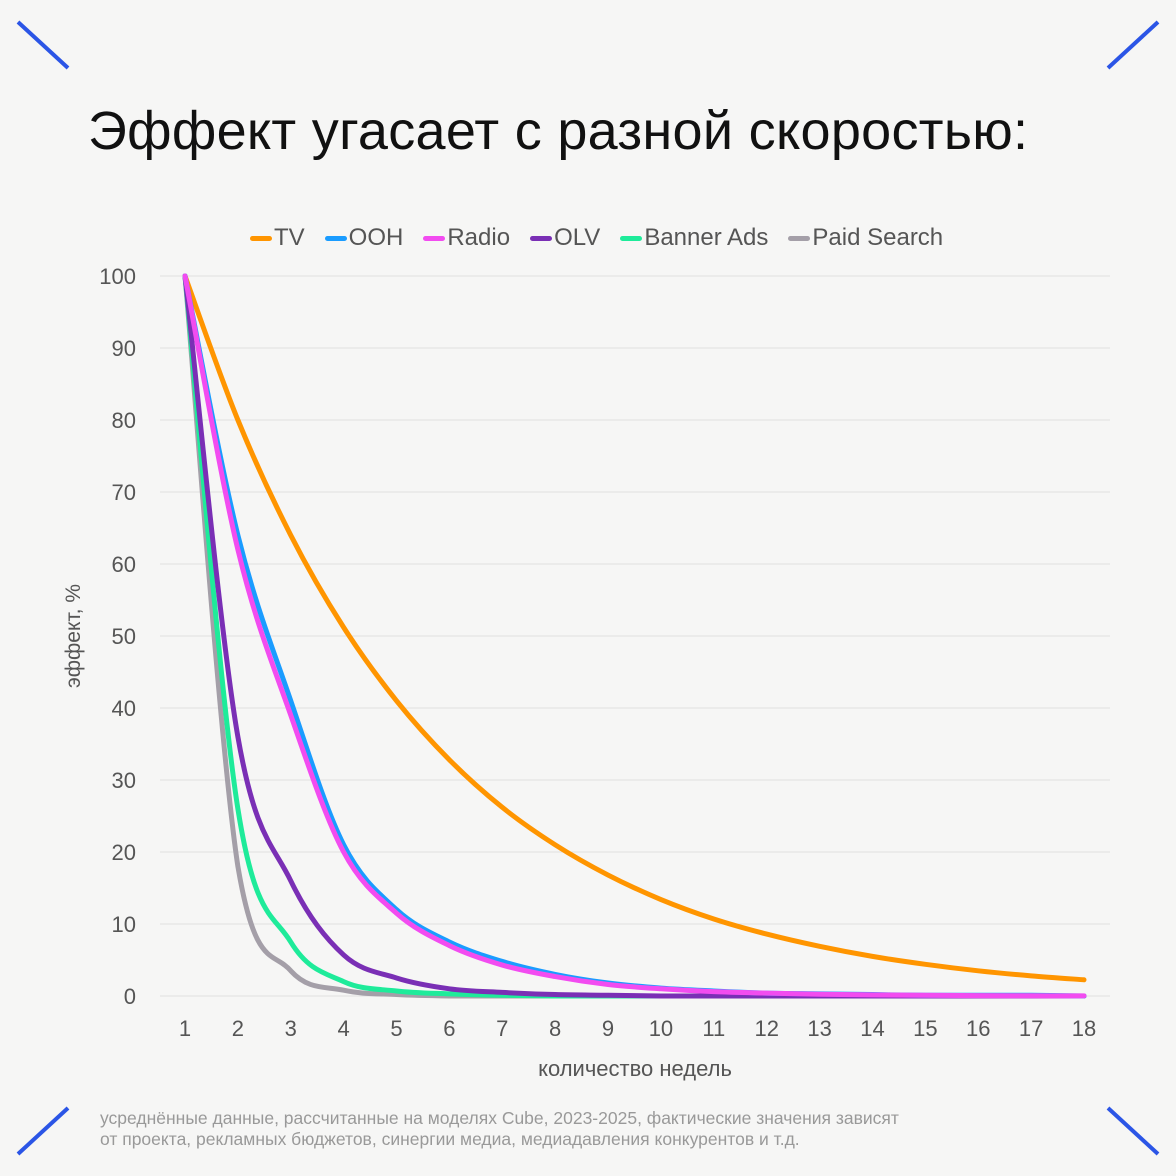 The image size is (1176, 1176). I want to click on y-tick-label: 70, so click(124, 492).